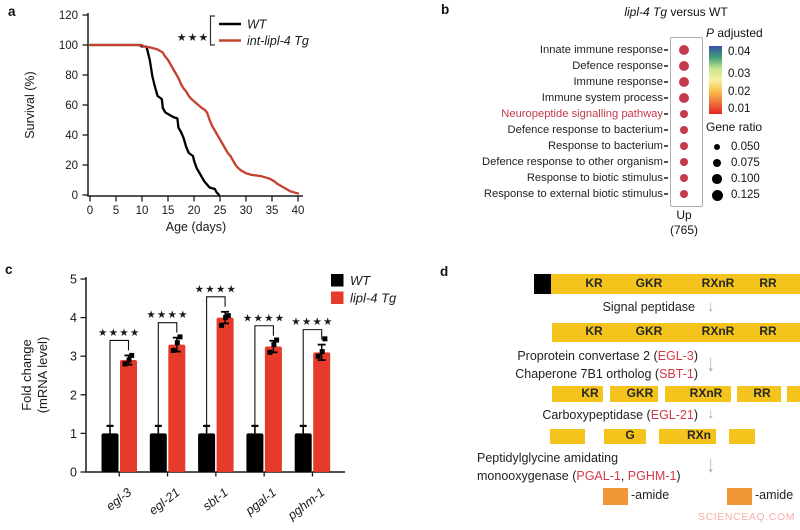 This screenshot has height=530, width=800. Describe the element at coordinates (585, 129) in the screenshot. I see `go-term-label: Defence response to bacterium` at that location.